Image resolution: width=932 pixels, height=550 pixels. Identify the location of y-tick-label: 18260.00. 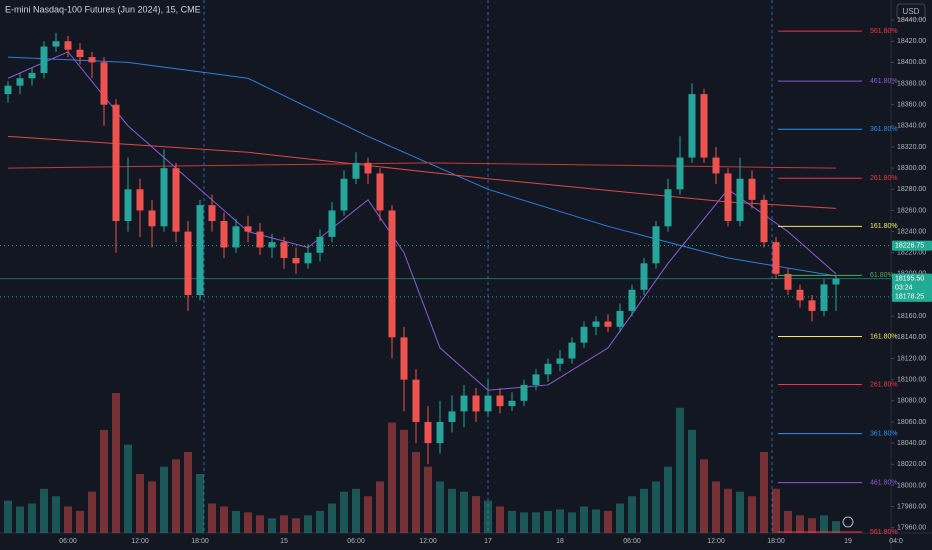
(911, 210).